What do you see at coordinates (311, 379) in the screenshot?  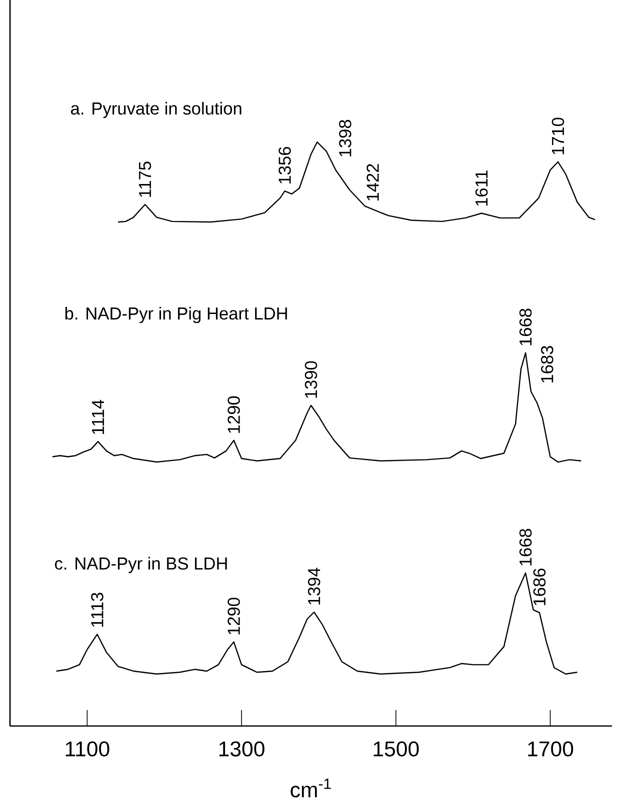 I see `annotation: 1390` at bounding box center [311, 379].